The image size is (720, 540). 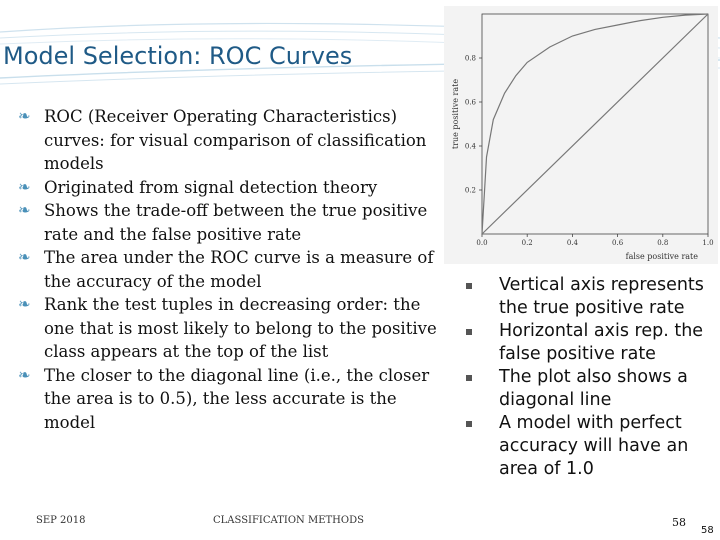 I want to click on slide-number-corner: 58, so click(x=707, y=530).